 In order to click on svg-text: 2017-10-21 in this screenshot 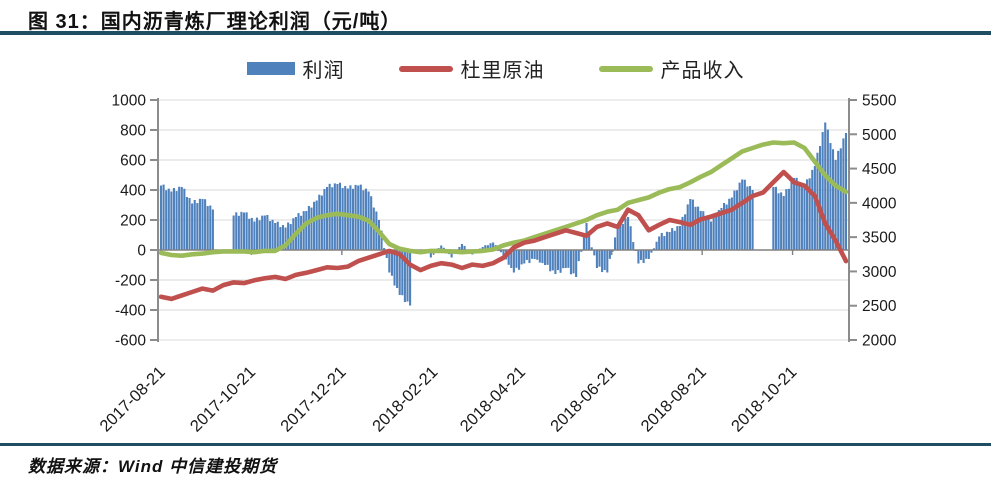, I will do `click(223, 399)`.